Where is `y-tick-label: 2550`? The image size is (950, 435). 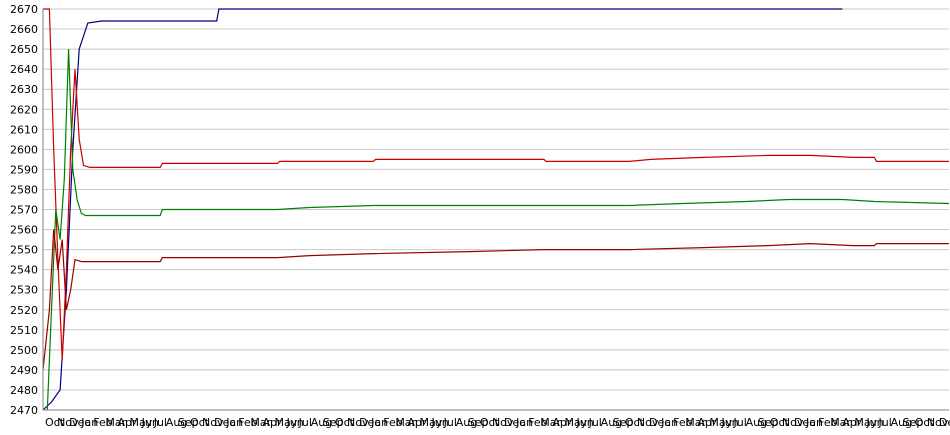 y-tick-label: 2550 is located at coordinates (24, 250).